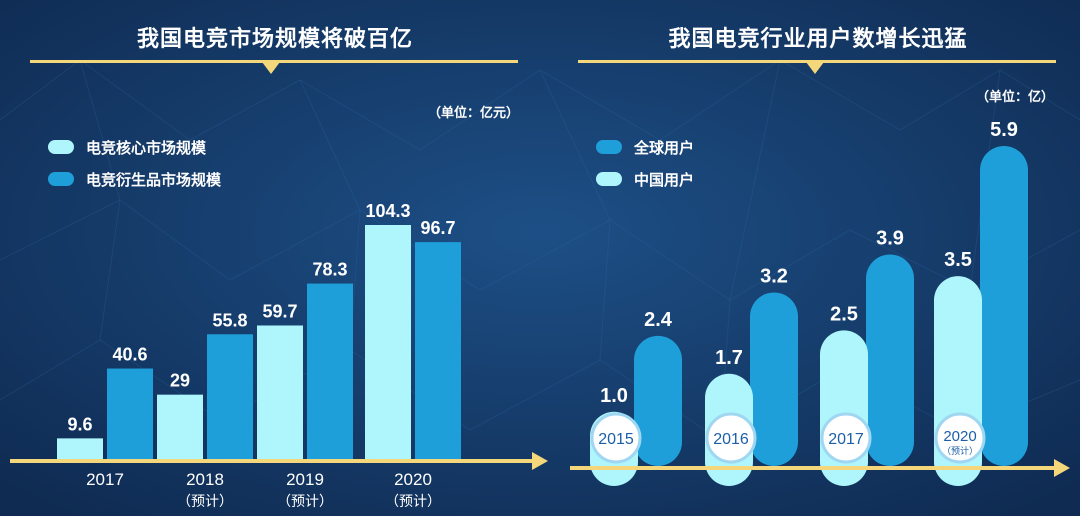  I want to click on left-chart-legend: 电竞核心市场规模 电竞衍生品市场规模, so click(134, 168).